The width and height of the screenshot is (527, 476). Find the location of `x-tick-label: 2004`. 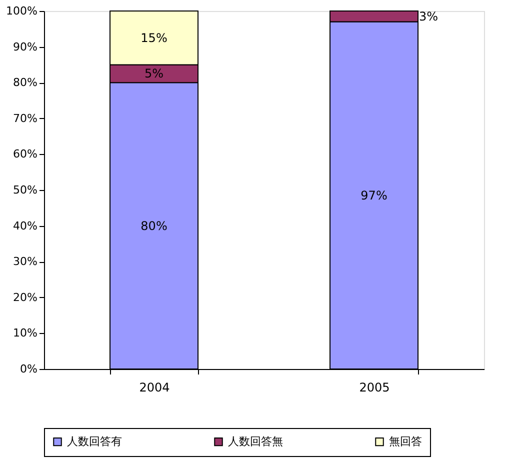

x-tick-label: 2004 is located at coordinates (154, 387).